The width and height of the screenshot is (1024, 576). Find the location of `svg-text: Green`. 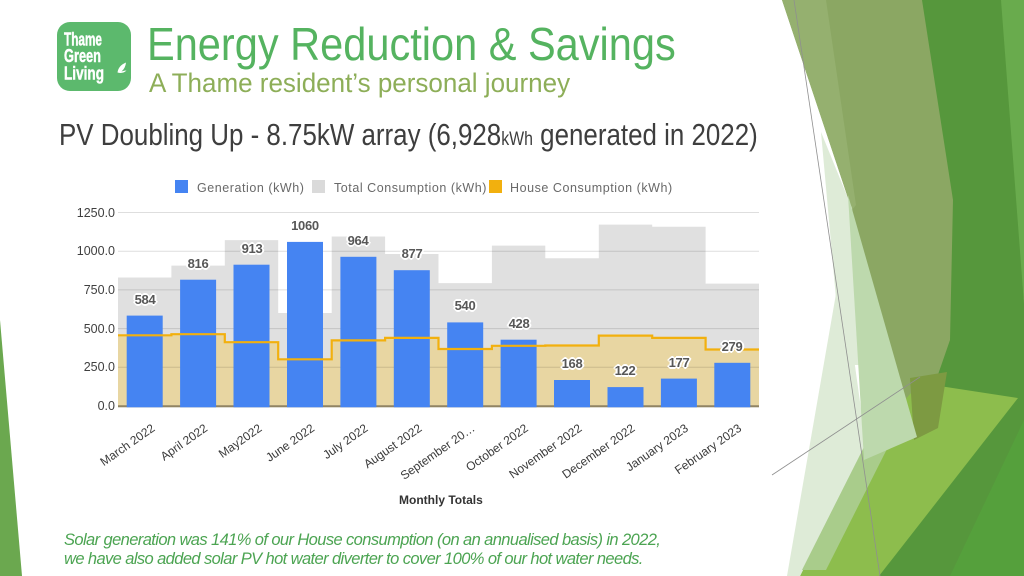

svg-text: Green is located at coordinates (82, 55).